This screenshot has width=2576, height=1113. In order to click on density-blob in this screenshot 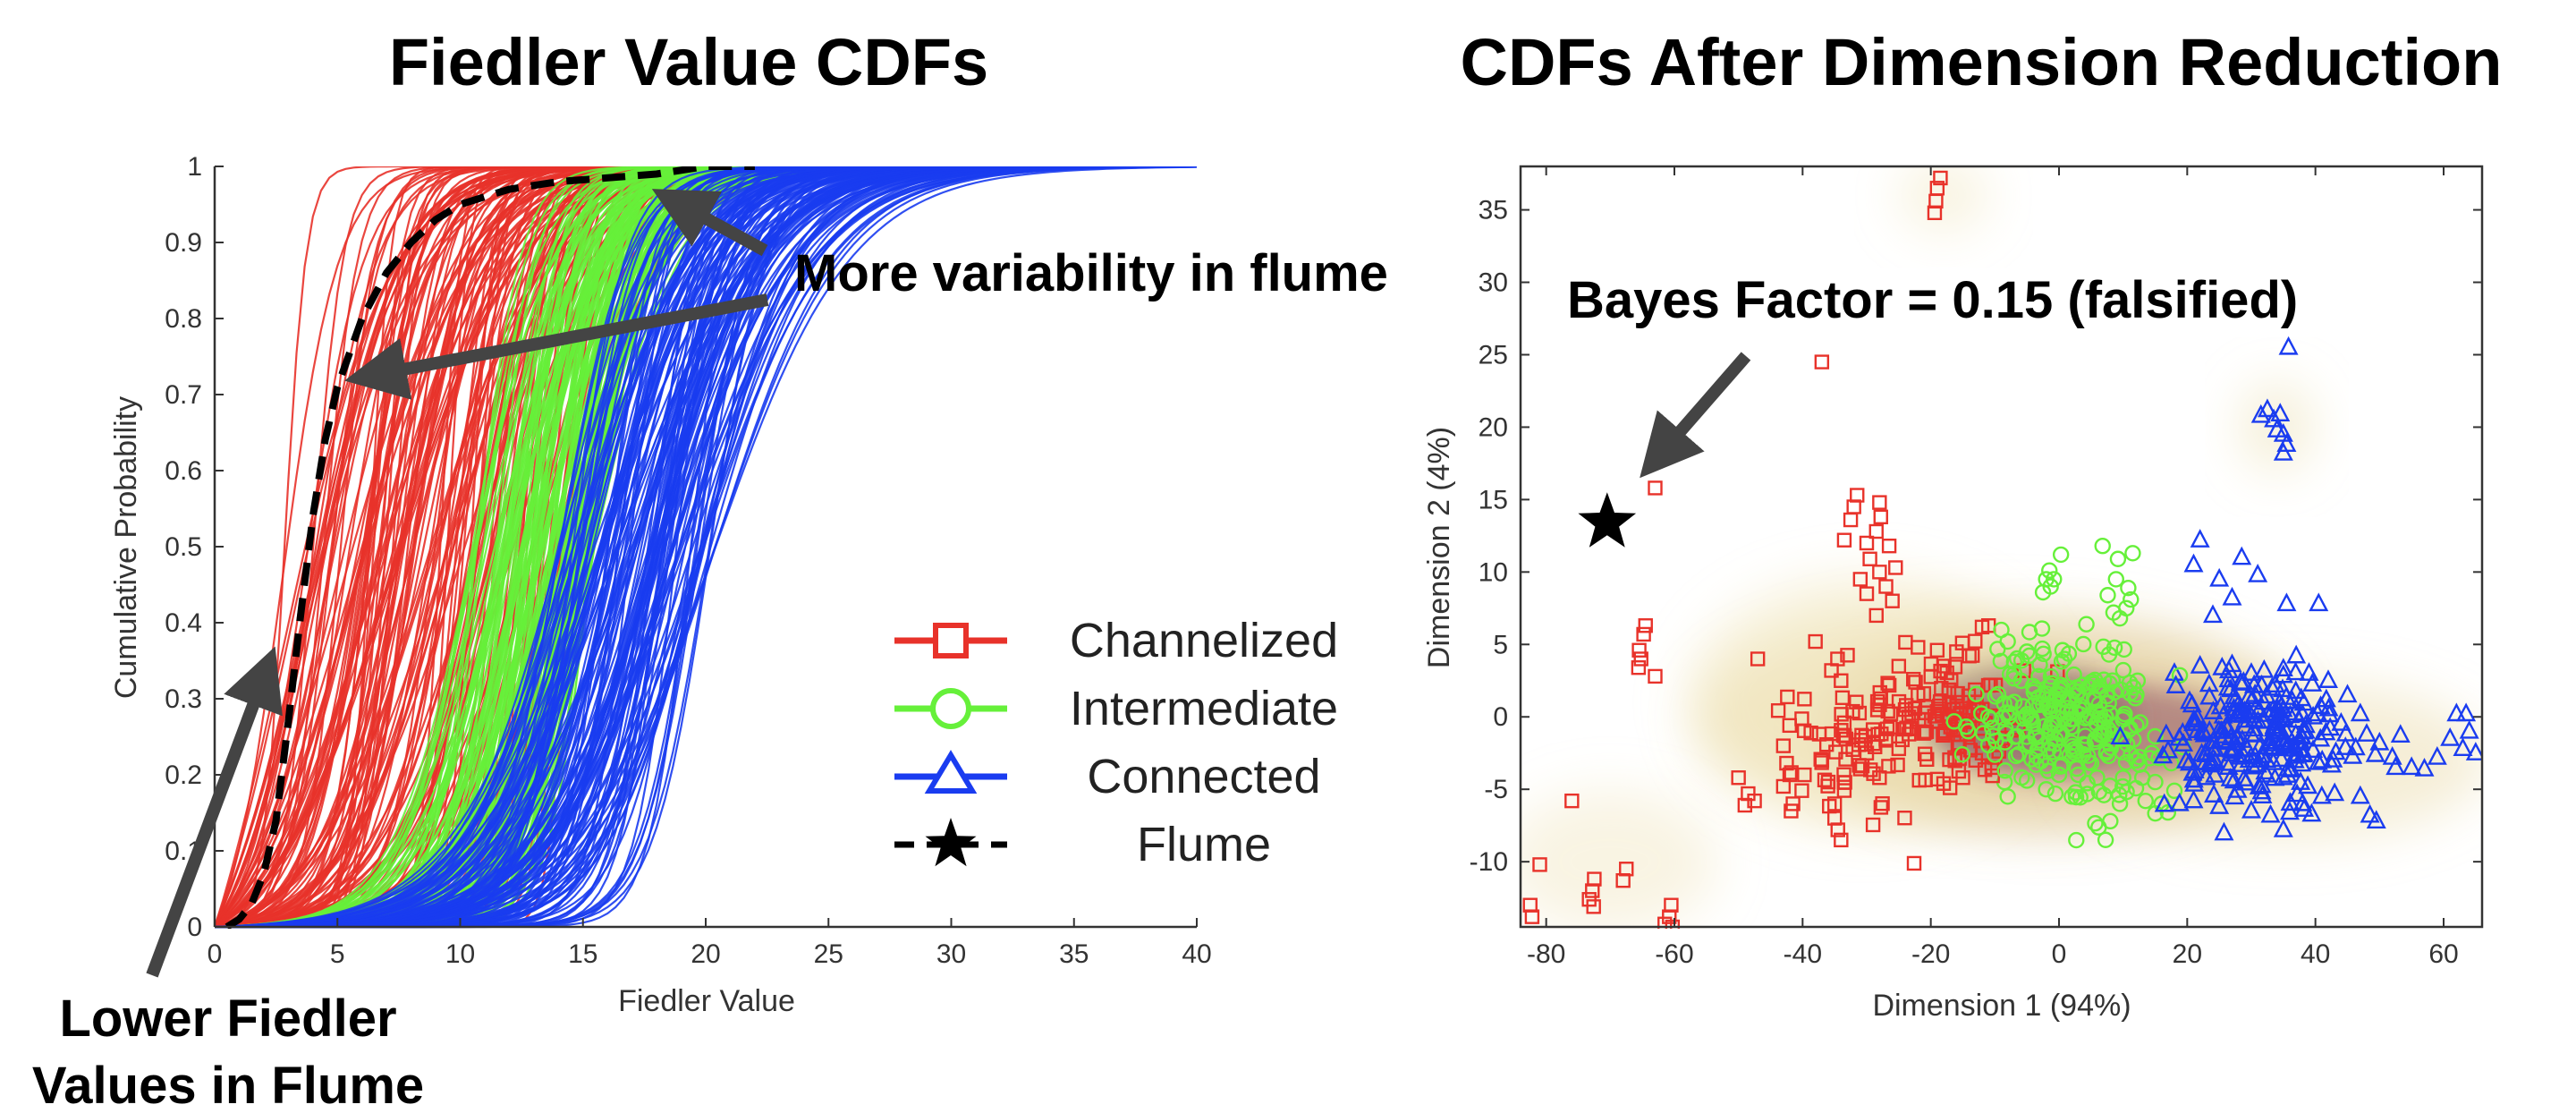, I will do `click(1943, 199)`.